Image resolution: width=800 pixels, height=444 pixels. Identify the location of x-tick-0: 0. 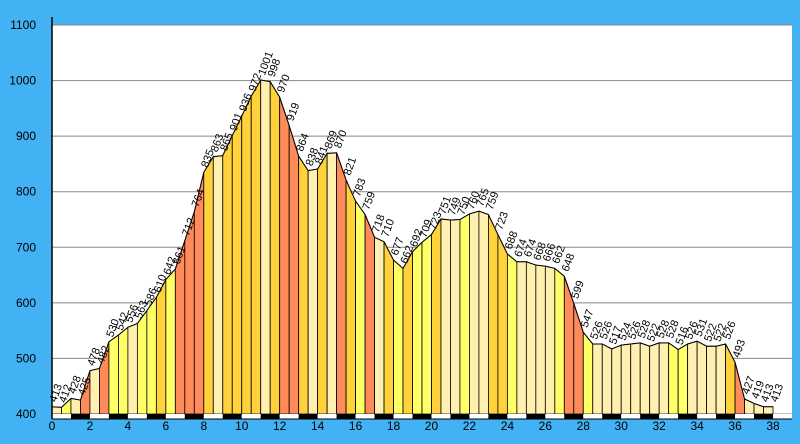
(52, 426).